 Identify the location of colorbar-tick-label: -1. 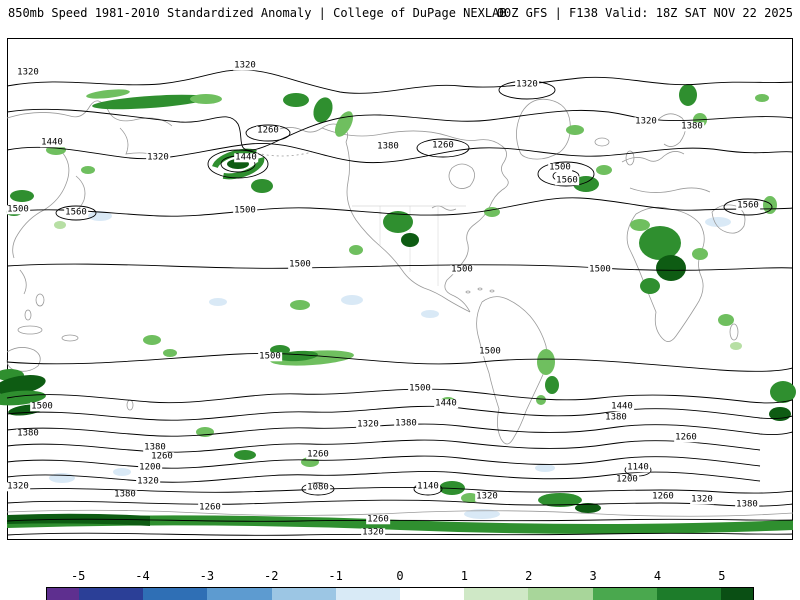
(335, 576).